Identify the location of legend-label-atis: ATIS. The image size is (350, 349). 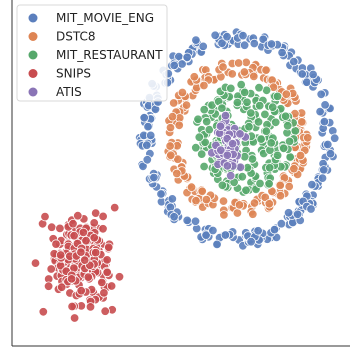
(69, 92).